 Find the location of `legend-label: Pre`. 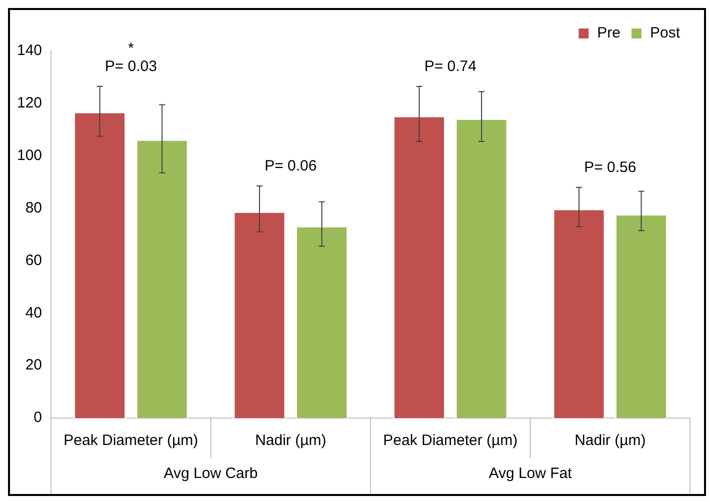

legend-label: Pre is located at coordinates (608, 33).